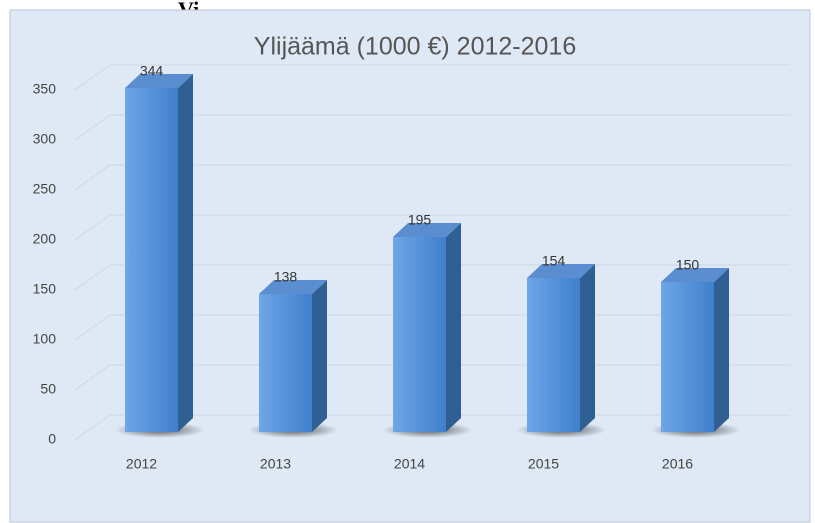 The width and height of the screenshot is (815, 523). What do you see at coordinates (48, 389) in the screenshot?
I see `y-tick-label: 50` at bounding box center [48, 389].